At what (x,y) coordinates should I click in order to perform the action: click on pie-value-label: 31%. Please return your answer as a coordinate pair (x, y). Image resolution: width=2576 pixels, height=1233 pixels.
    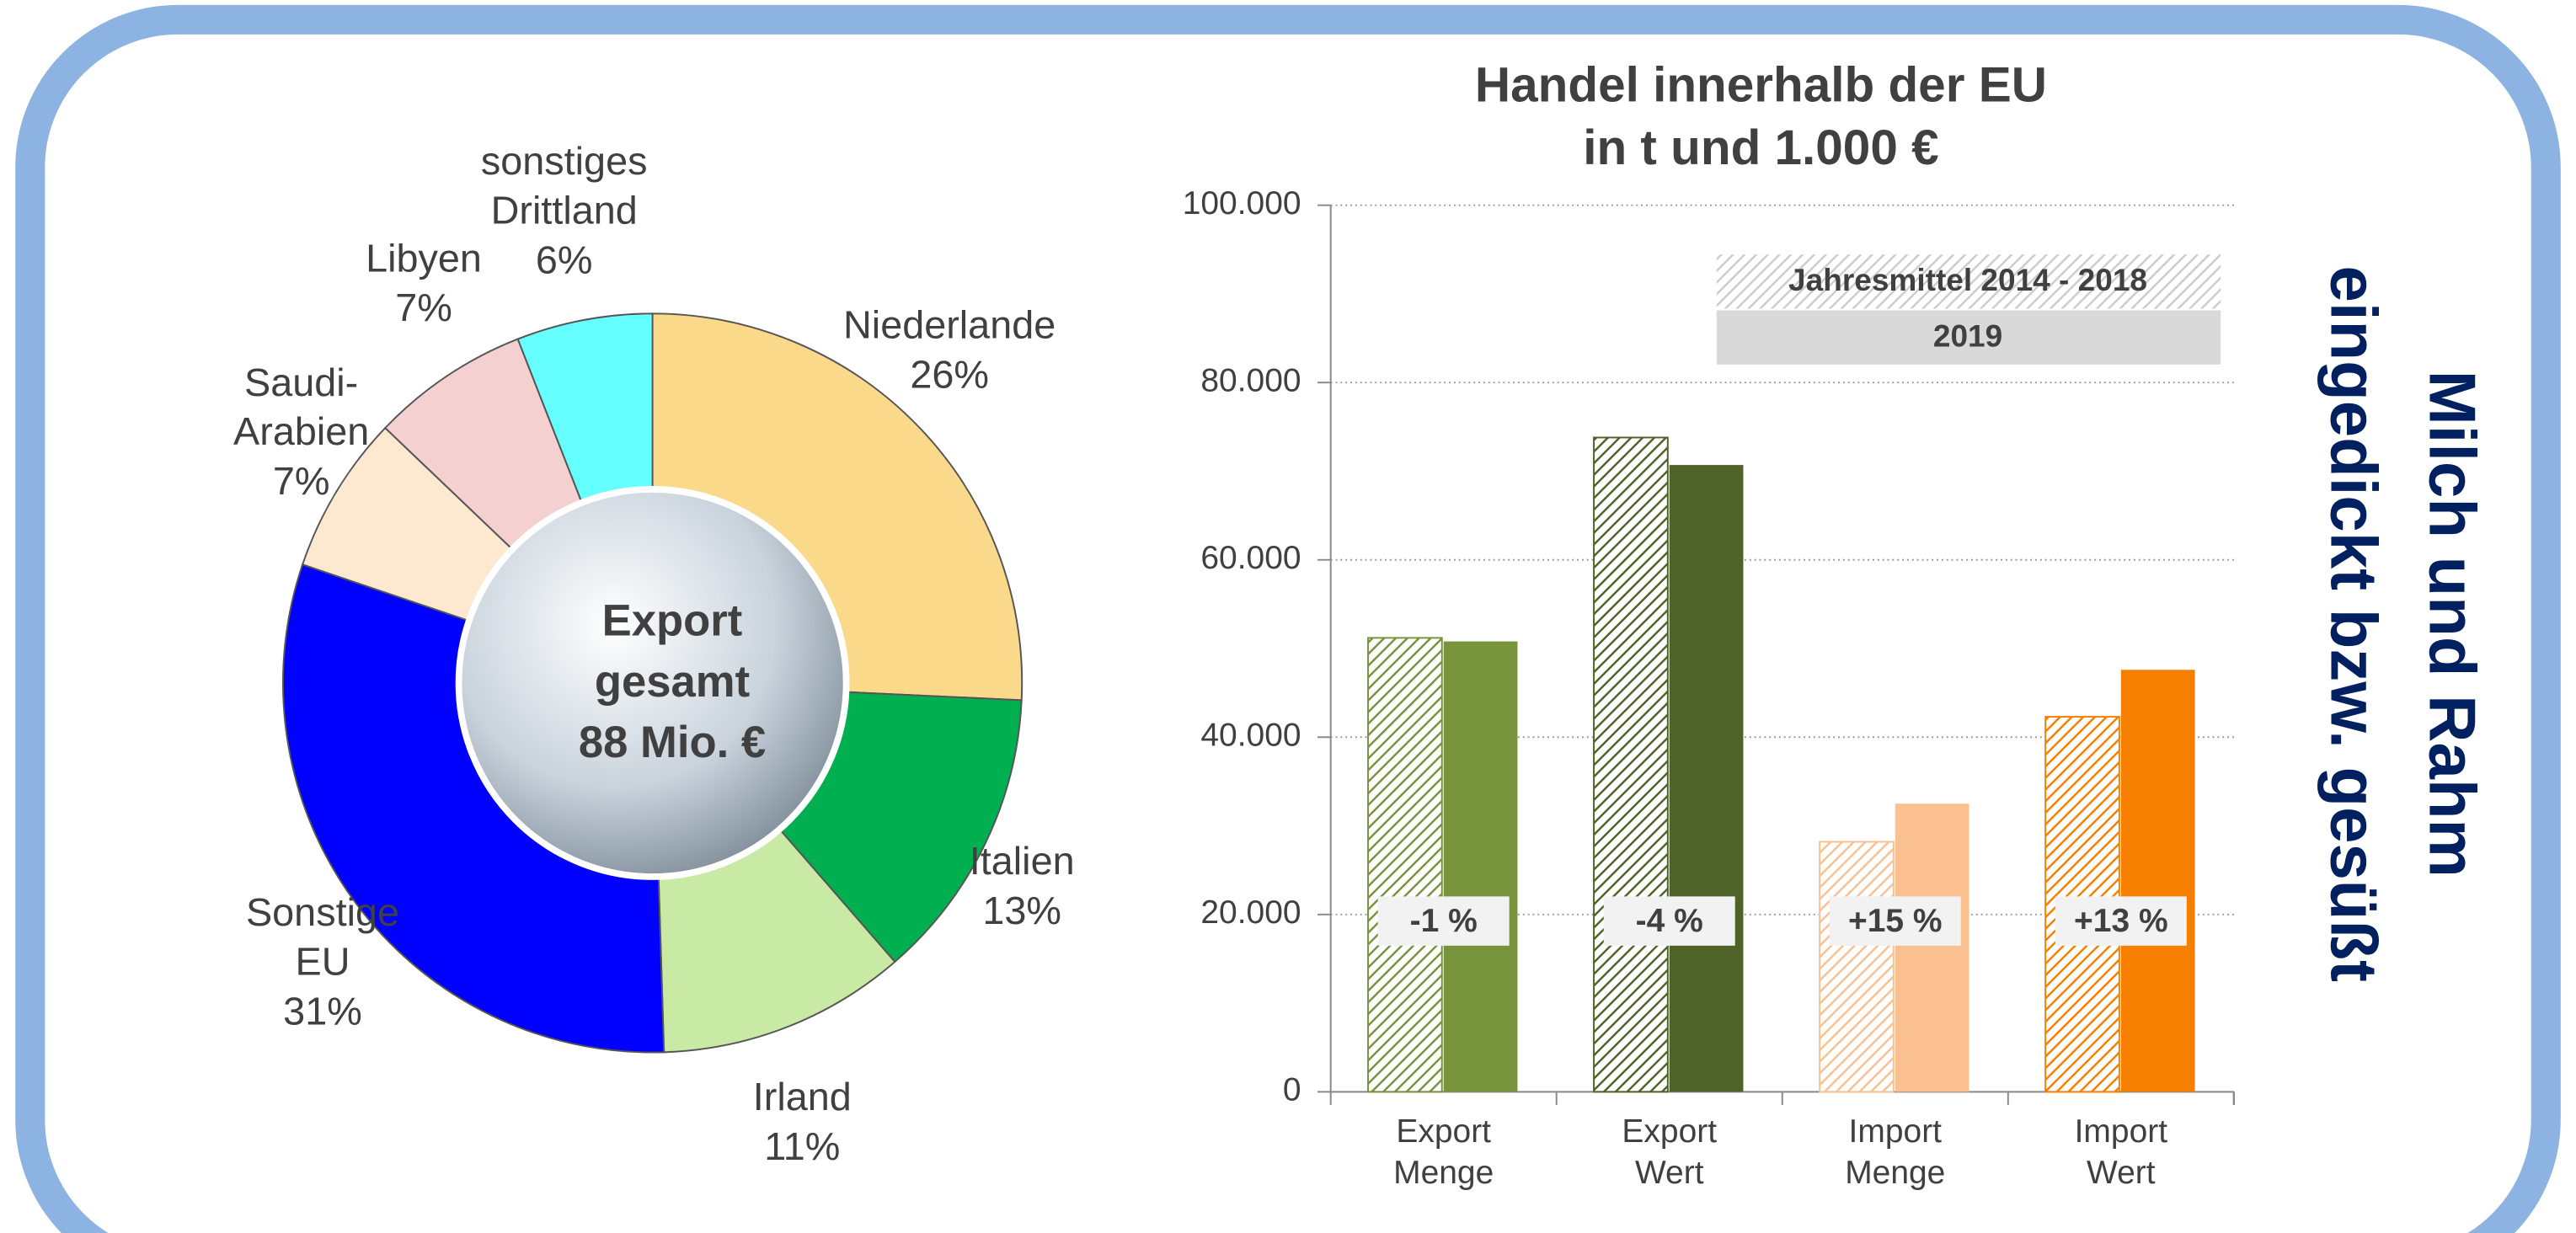
    Looking at the image, I should click on (322, 1011).